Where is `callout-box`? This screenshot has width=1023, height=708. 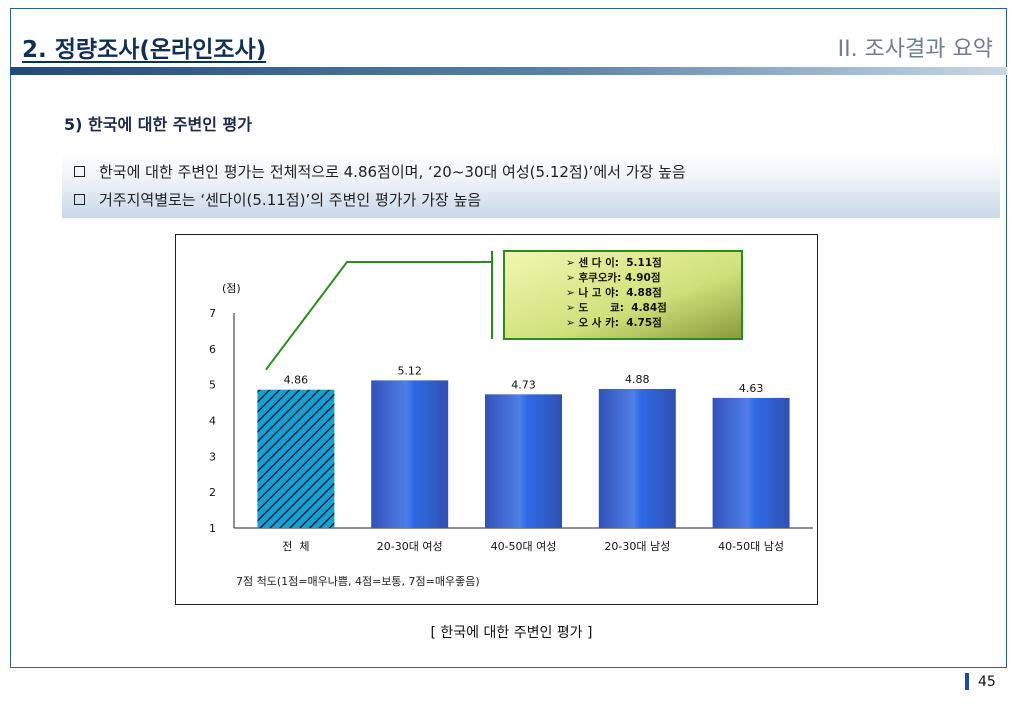
callout-box is located at coordinates (623, 295).